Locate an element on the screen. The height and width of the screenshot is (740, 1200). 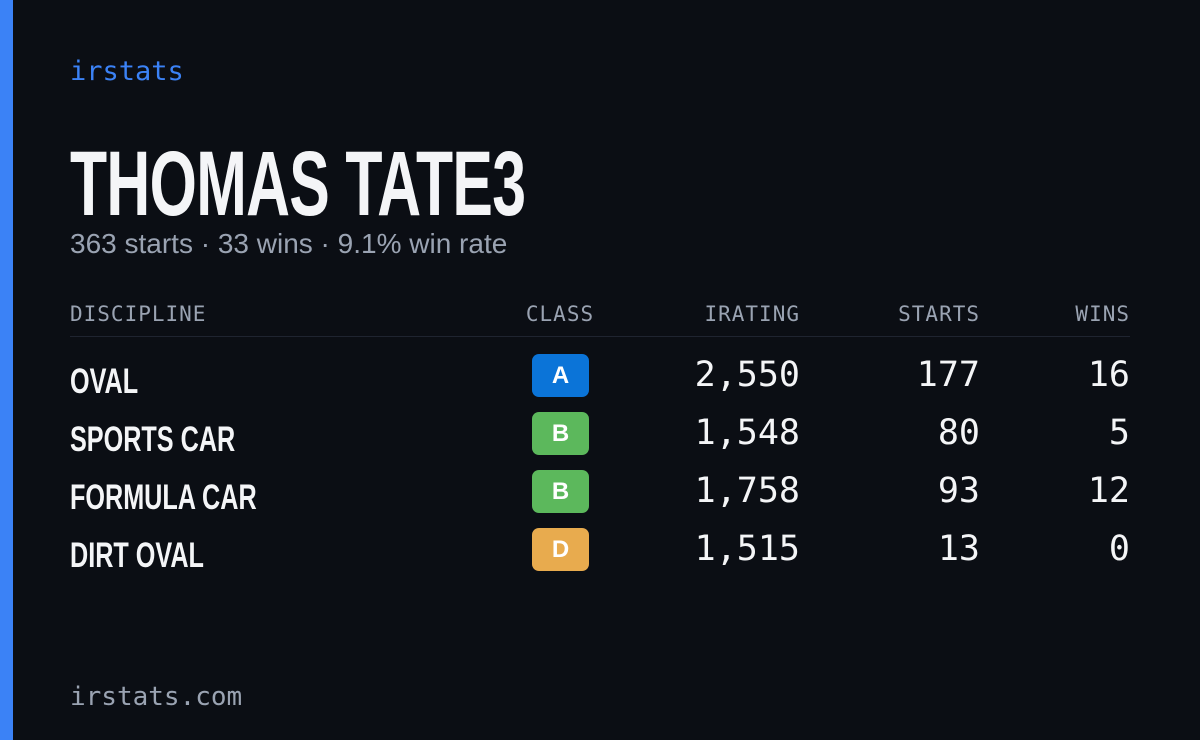
player-name: THOMAS TATE3 is located at coordinates (298, 184).